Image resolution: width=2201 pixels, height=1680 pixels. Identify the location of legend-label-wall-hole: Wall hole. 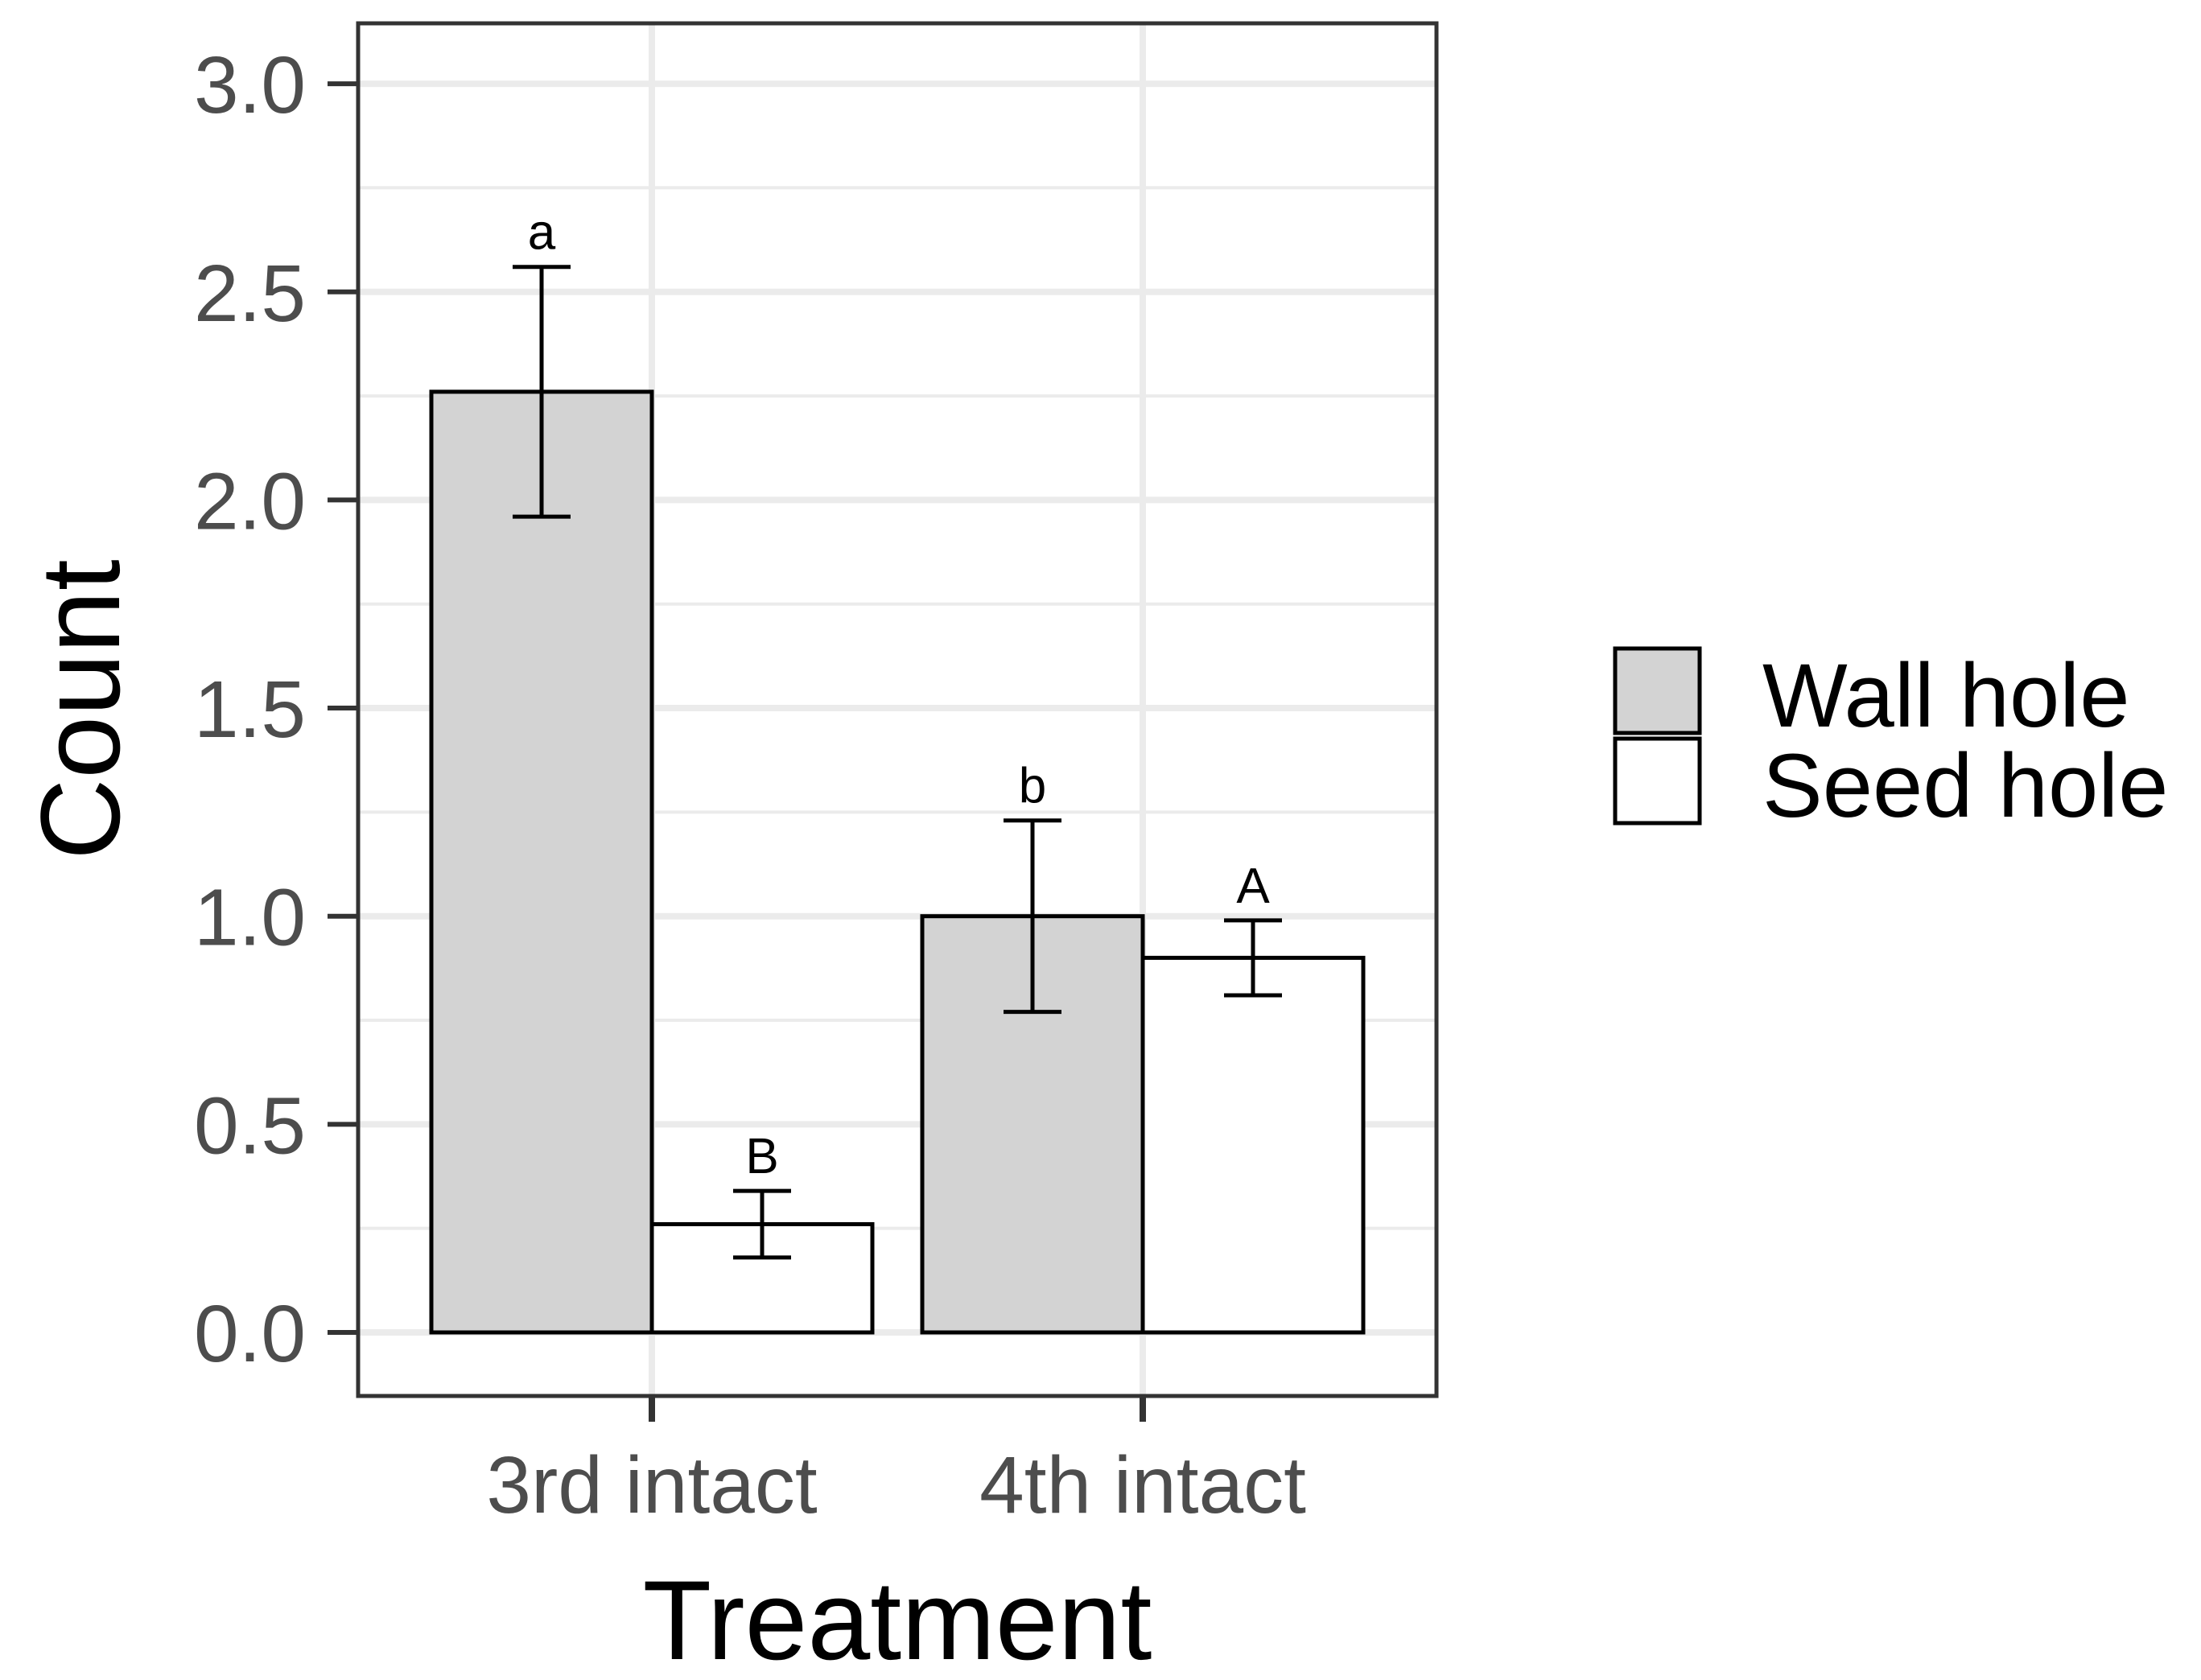
(1945, 695).